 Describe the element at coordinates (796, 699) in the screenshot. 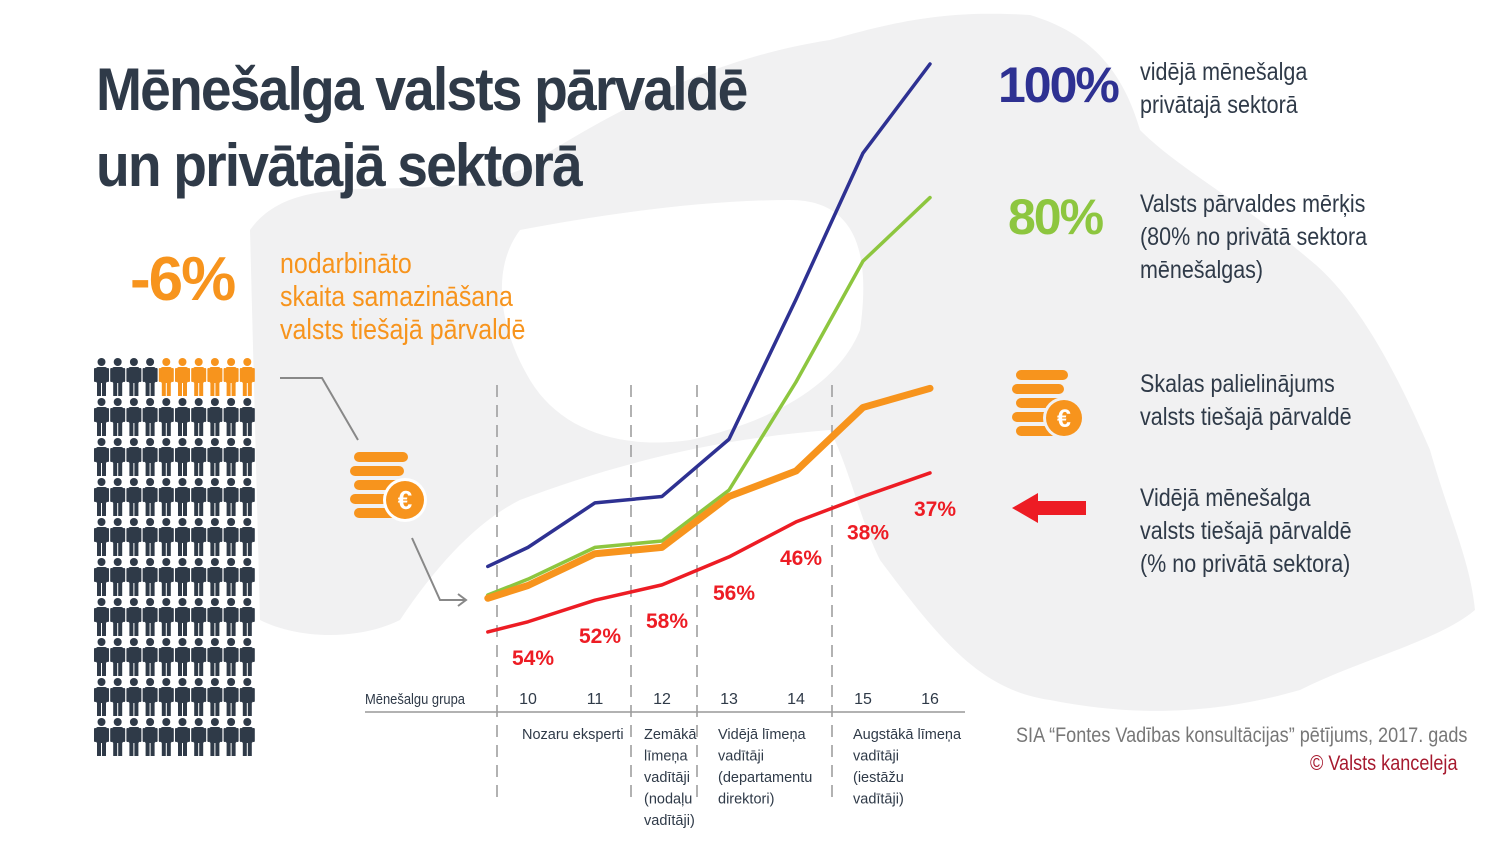

I see `x-tick-label: 14` at that location.